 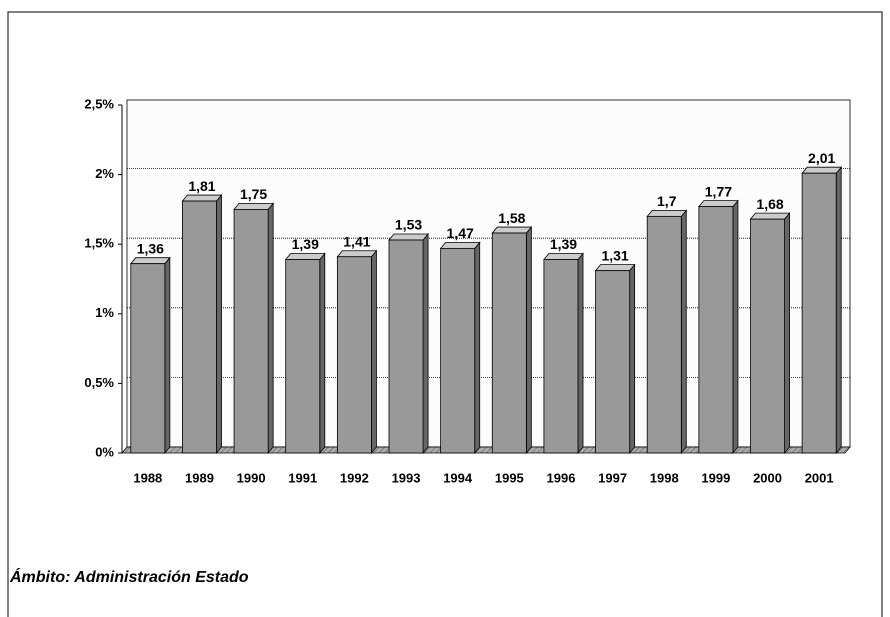 What do you see at coordinates (769, 204) in the screenshot?
I see `data-label: 1,68` at bounding box center [769, 204].